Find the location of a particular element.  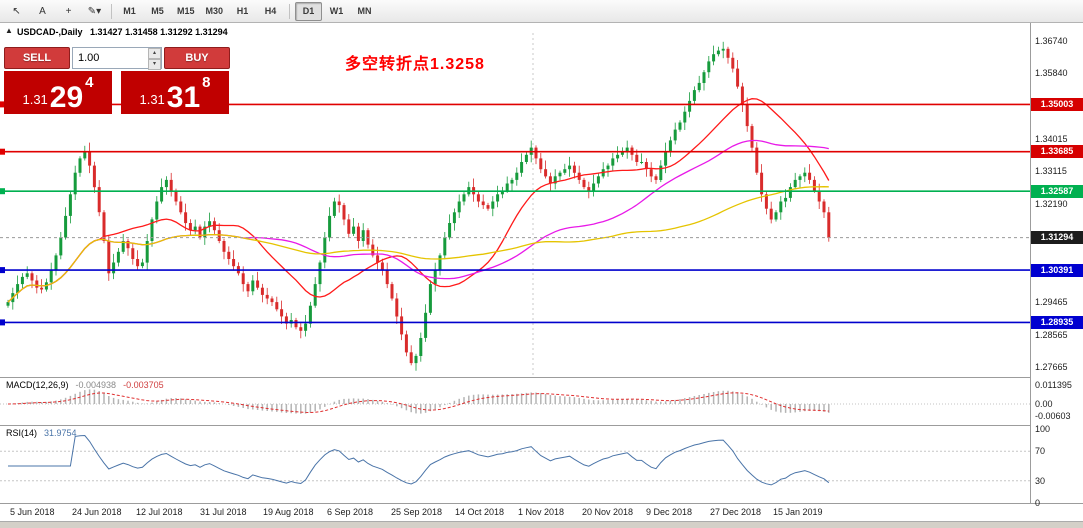

buy-button: BUY is located at coordinates (197, 58).